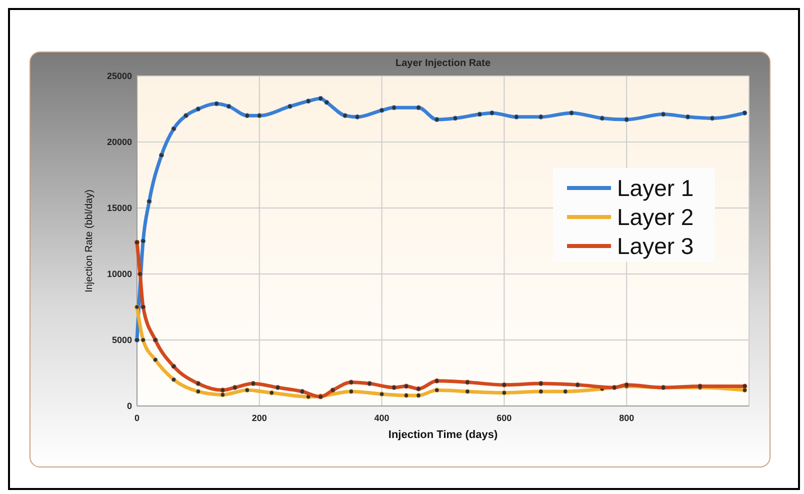 The image size is (804, 494). Describe the element at coordinates (443, 63) in the screenshot. I see `chart-title: Layer Injection Rate` at that location.